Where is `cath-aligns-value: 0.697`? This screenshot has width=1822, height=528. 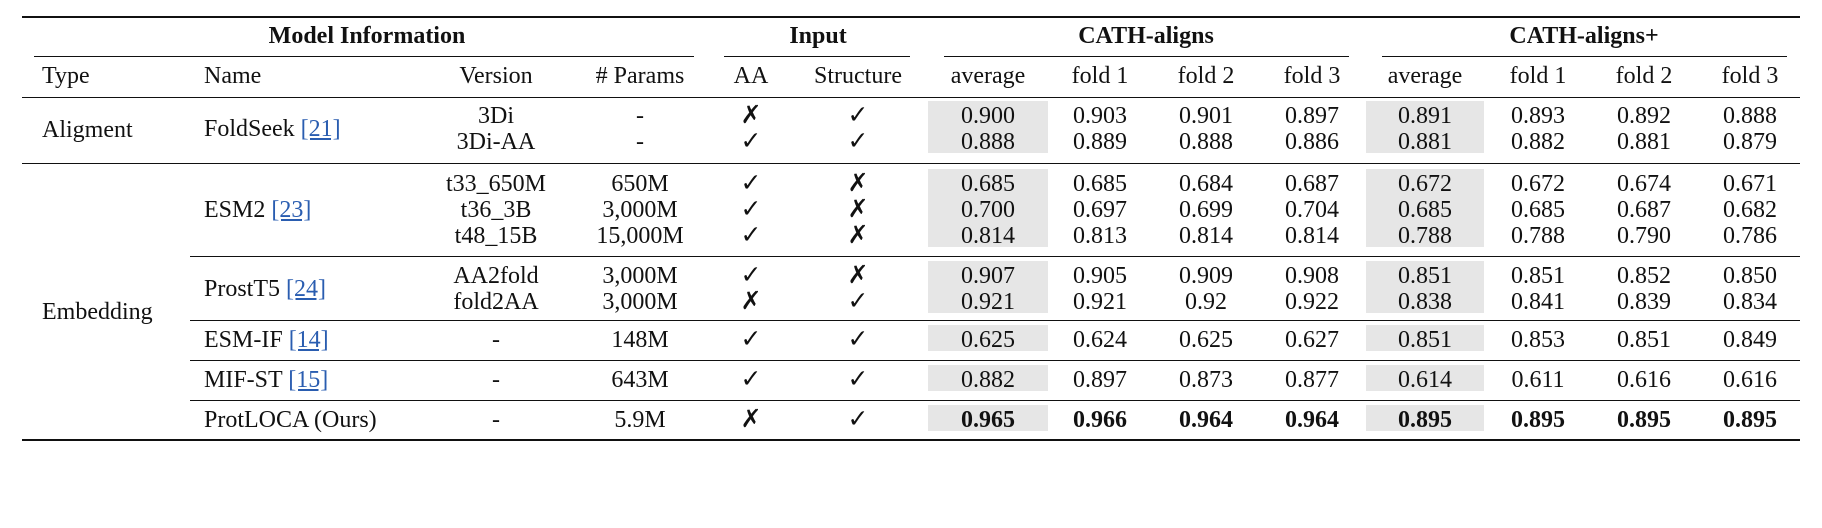
cath-aligns-value: 0.697 is located at coordinates (1100, 210).